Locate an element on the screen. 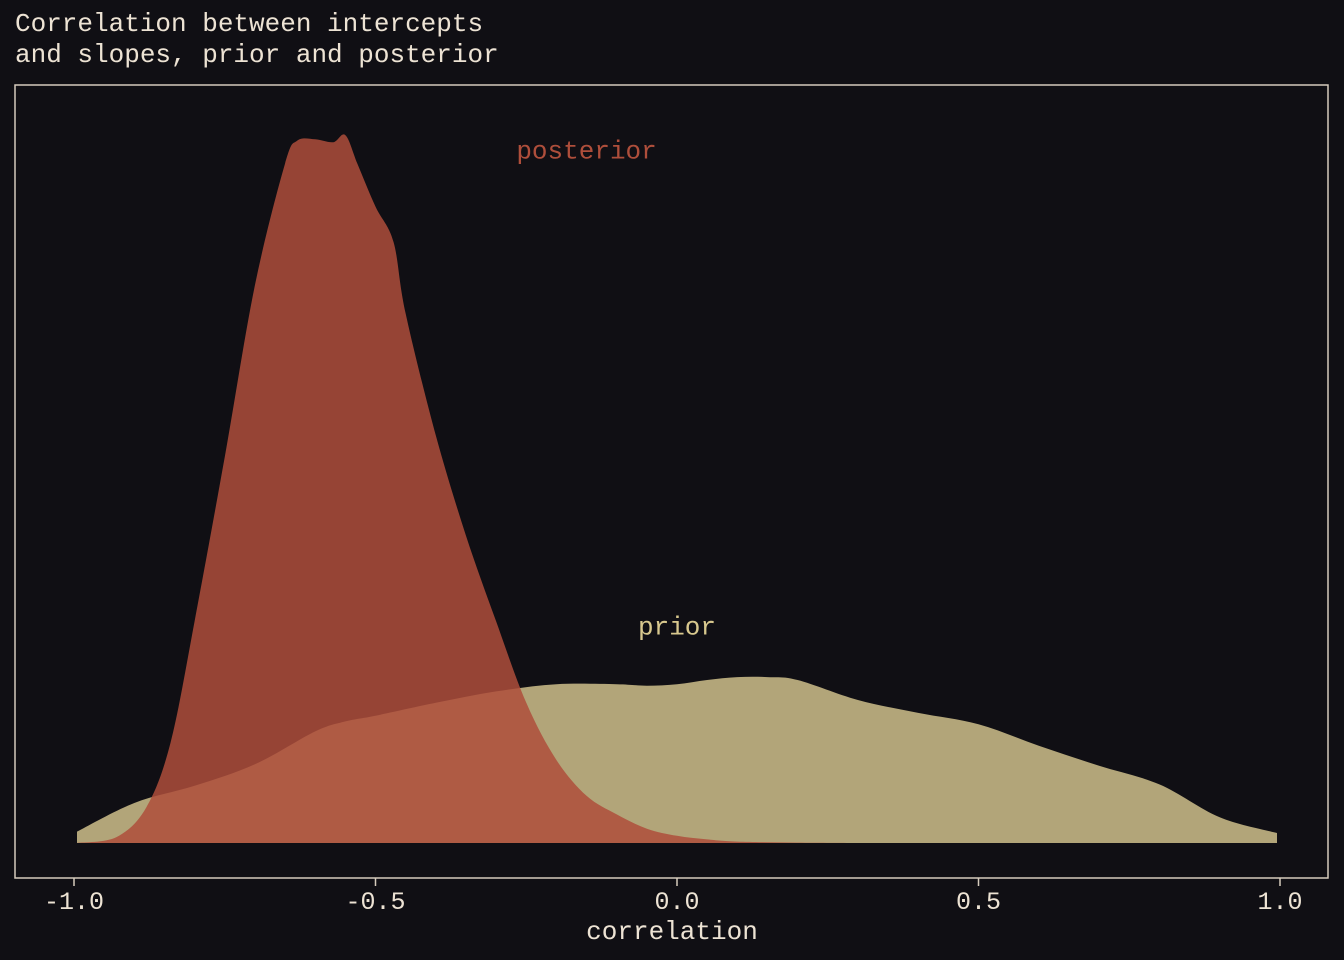 This screenshot has height=960, width=1344. series-label-prior: prior is located at coordinates (677, 628).